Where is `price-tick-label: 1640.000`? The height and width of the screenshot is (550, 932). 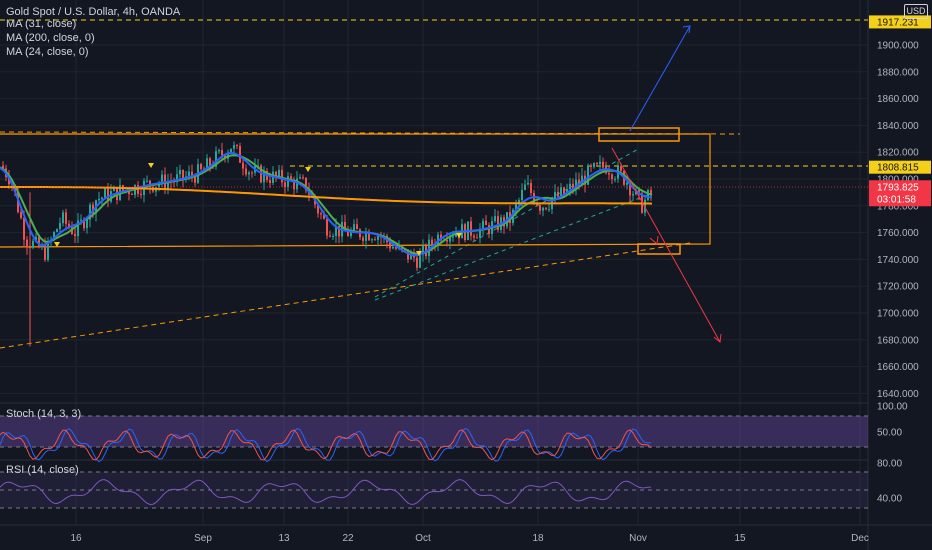
price-tick-label: 1640.000 is located at coordinates (898, 394).